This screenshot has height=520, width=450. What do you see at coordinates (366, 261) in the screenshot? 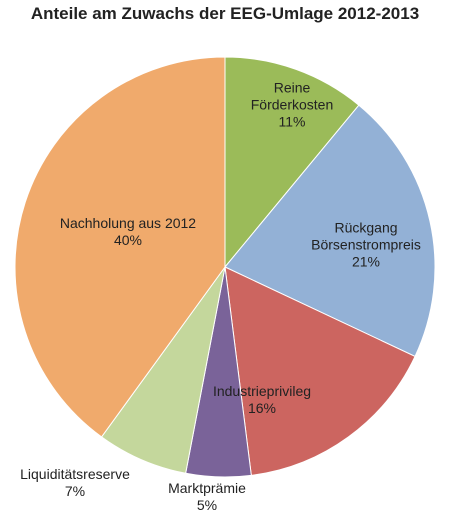
I see `value-label: 21%` at bounding box center [366, 261].